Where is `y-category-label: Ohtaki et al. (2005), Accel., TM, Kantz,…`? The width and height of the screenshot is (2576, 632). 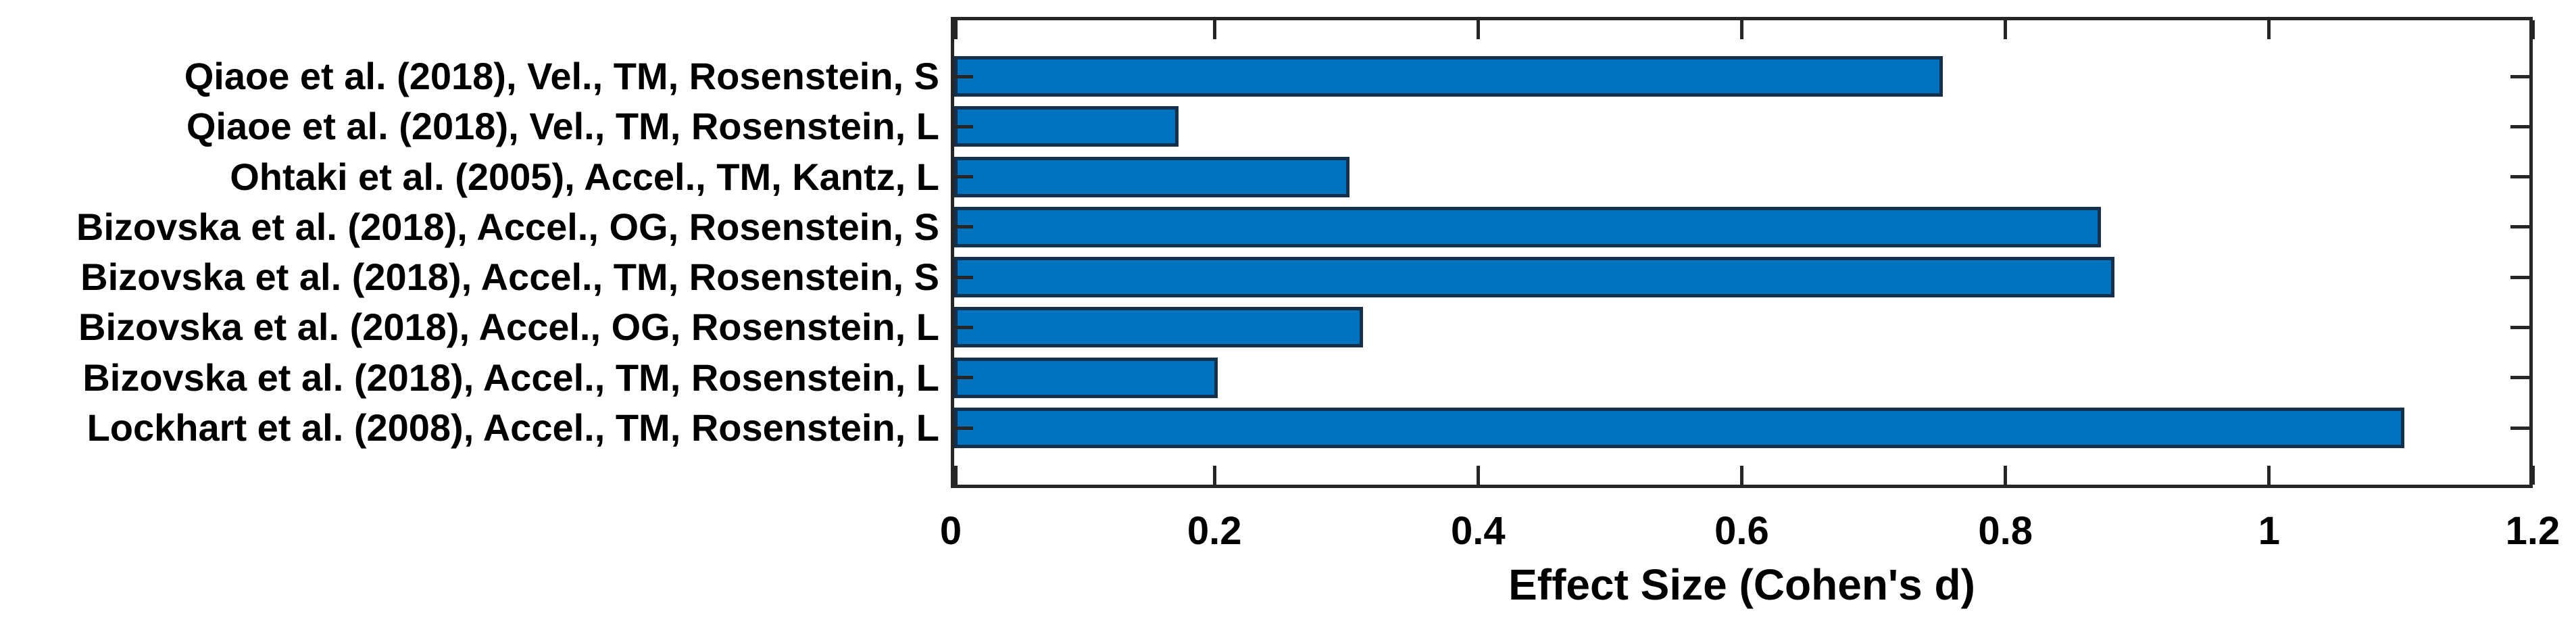
y-category-label: Ohtaki et al. (2005), Accel., TM, Kantz,… is located at coordinates (584, 176).